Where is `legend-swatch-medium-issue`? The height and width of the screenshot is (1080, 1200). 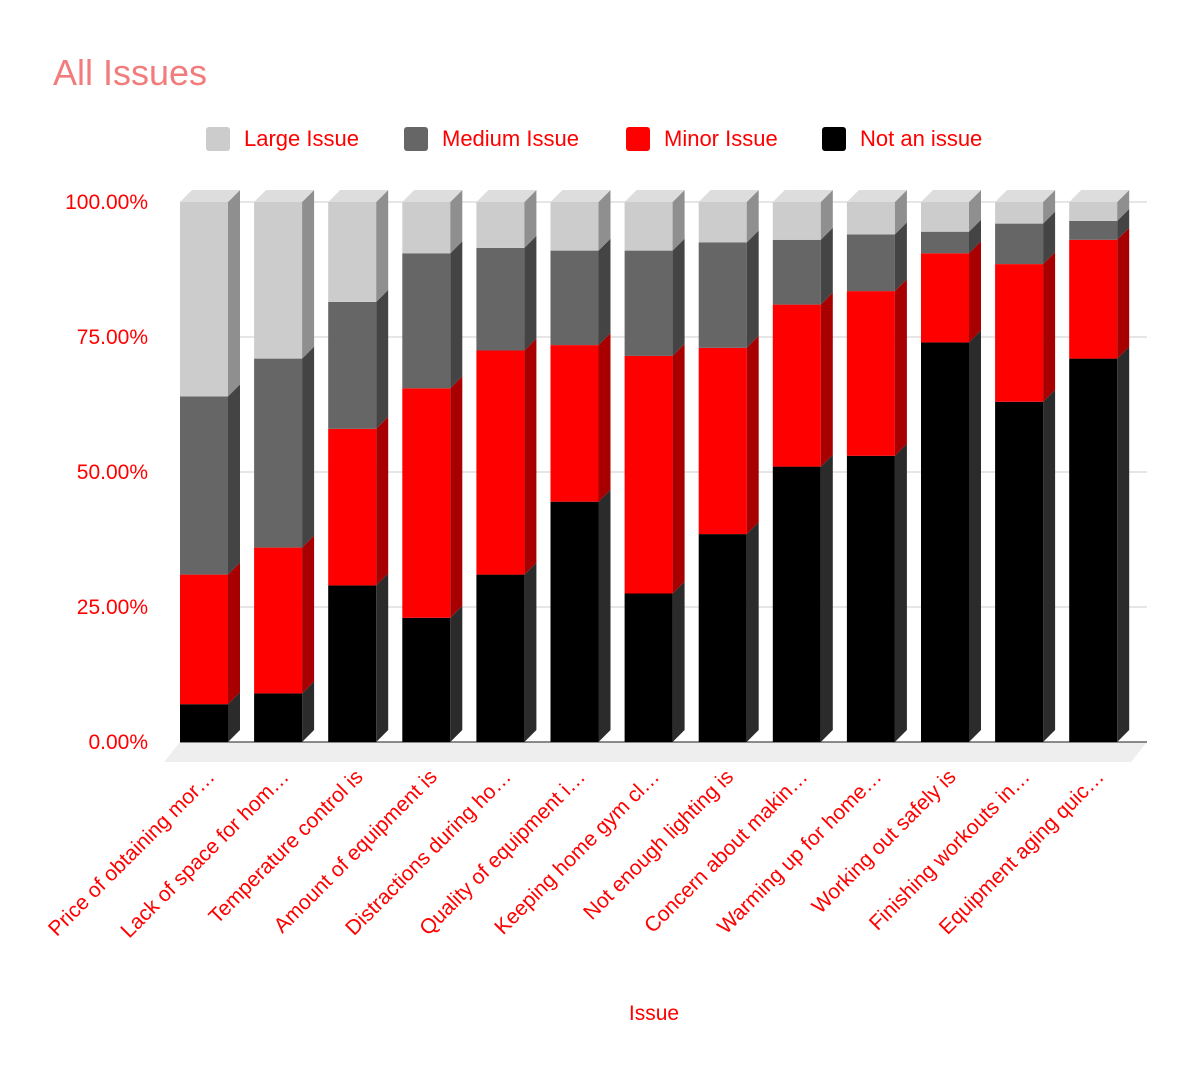
legend-swatch-medium-issue is located at coordinates (416, 139).